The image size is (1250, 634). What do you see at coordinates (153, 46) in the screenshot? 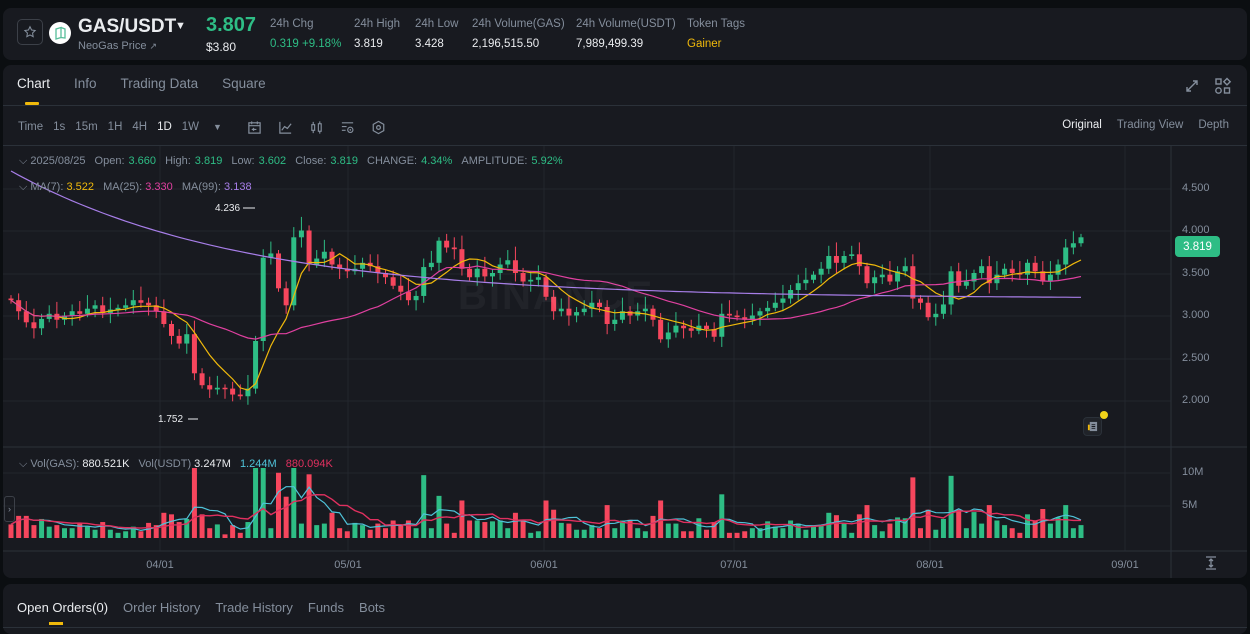
I see `external-link-icon: ↗` at bounding box center [153, 46].